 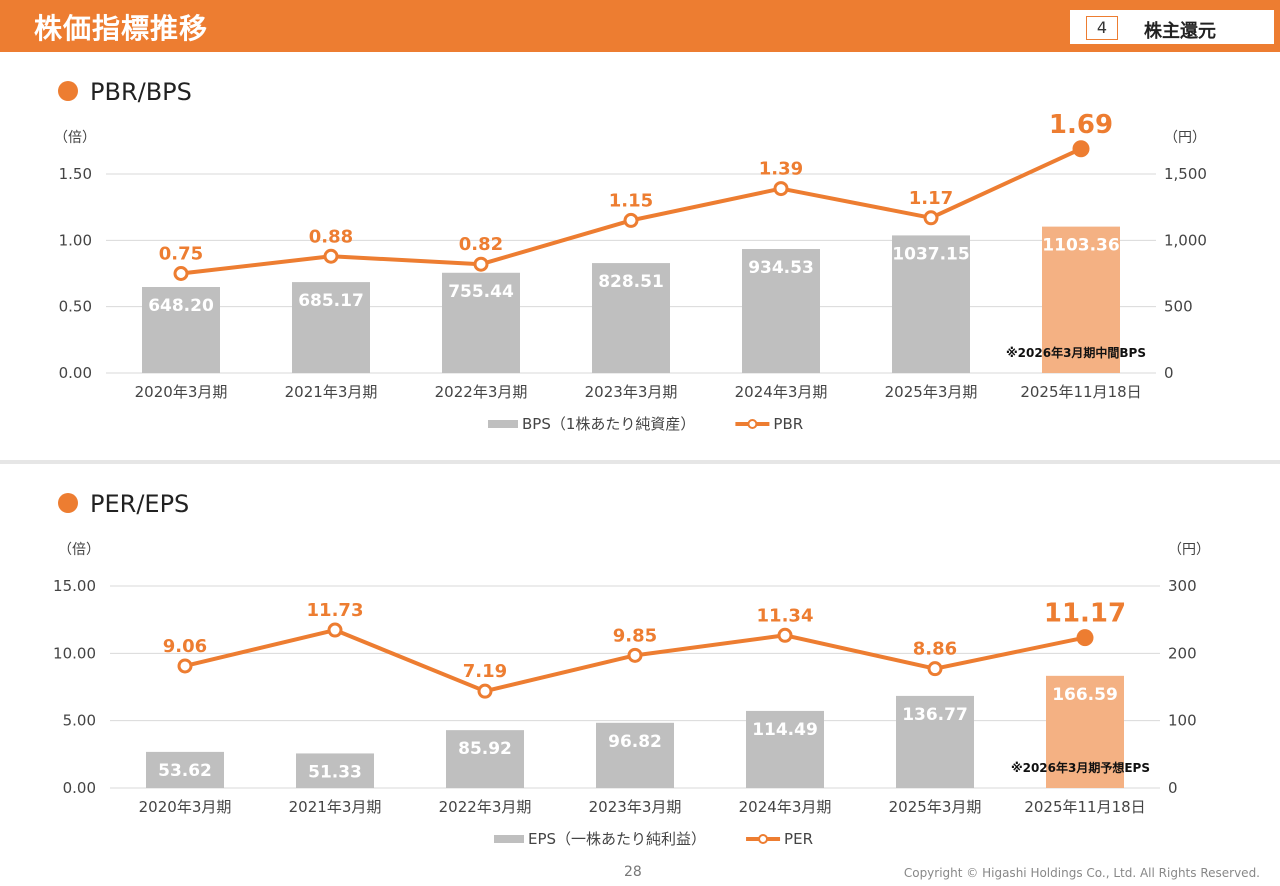 I want to click on line-value-label: 8.86, so click(x=935, y=649).